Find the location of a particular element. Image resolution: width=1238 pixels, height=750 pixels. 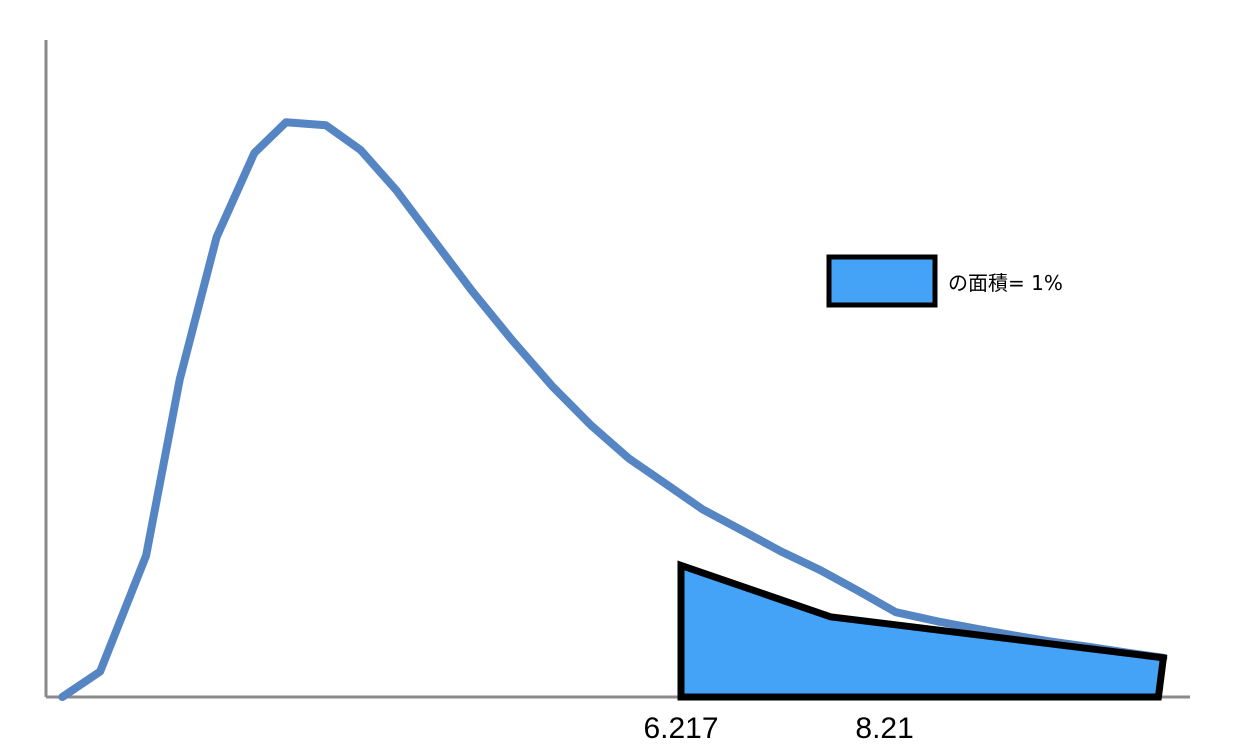

x-tick-label: 8.21 is located at coordinates (884, 728).